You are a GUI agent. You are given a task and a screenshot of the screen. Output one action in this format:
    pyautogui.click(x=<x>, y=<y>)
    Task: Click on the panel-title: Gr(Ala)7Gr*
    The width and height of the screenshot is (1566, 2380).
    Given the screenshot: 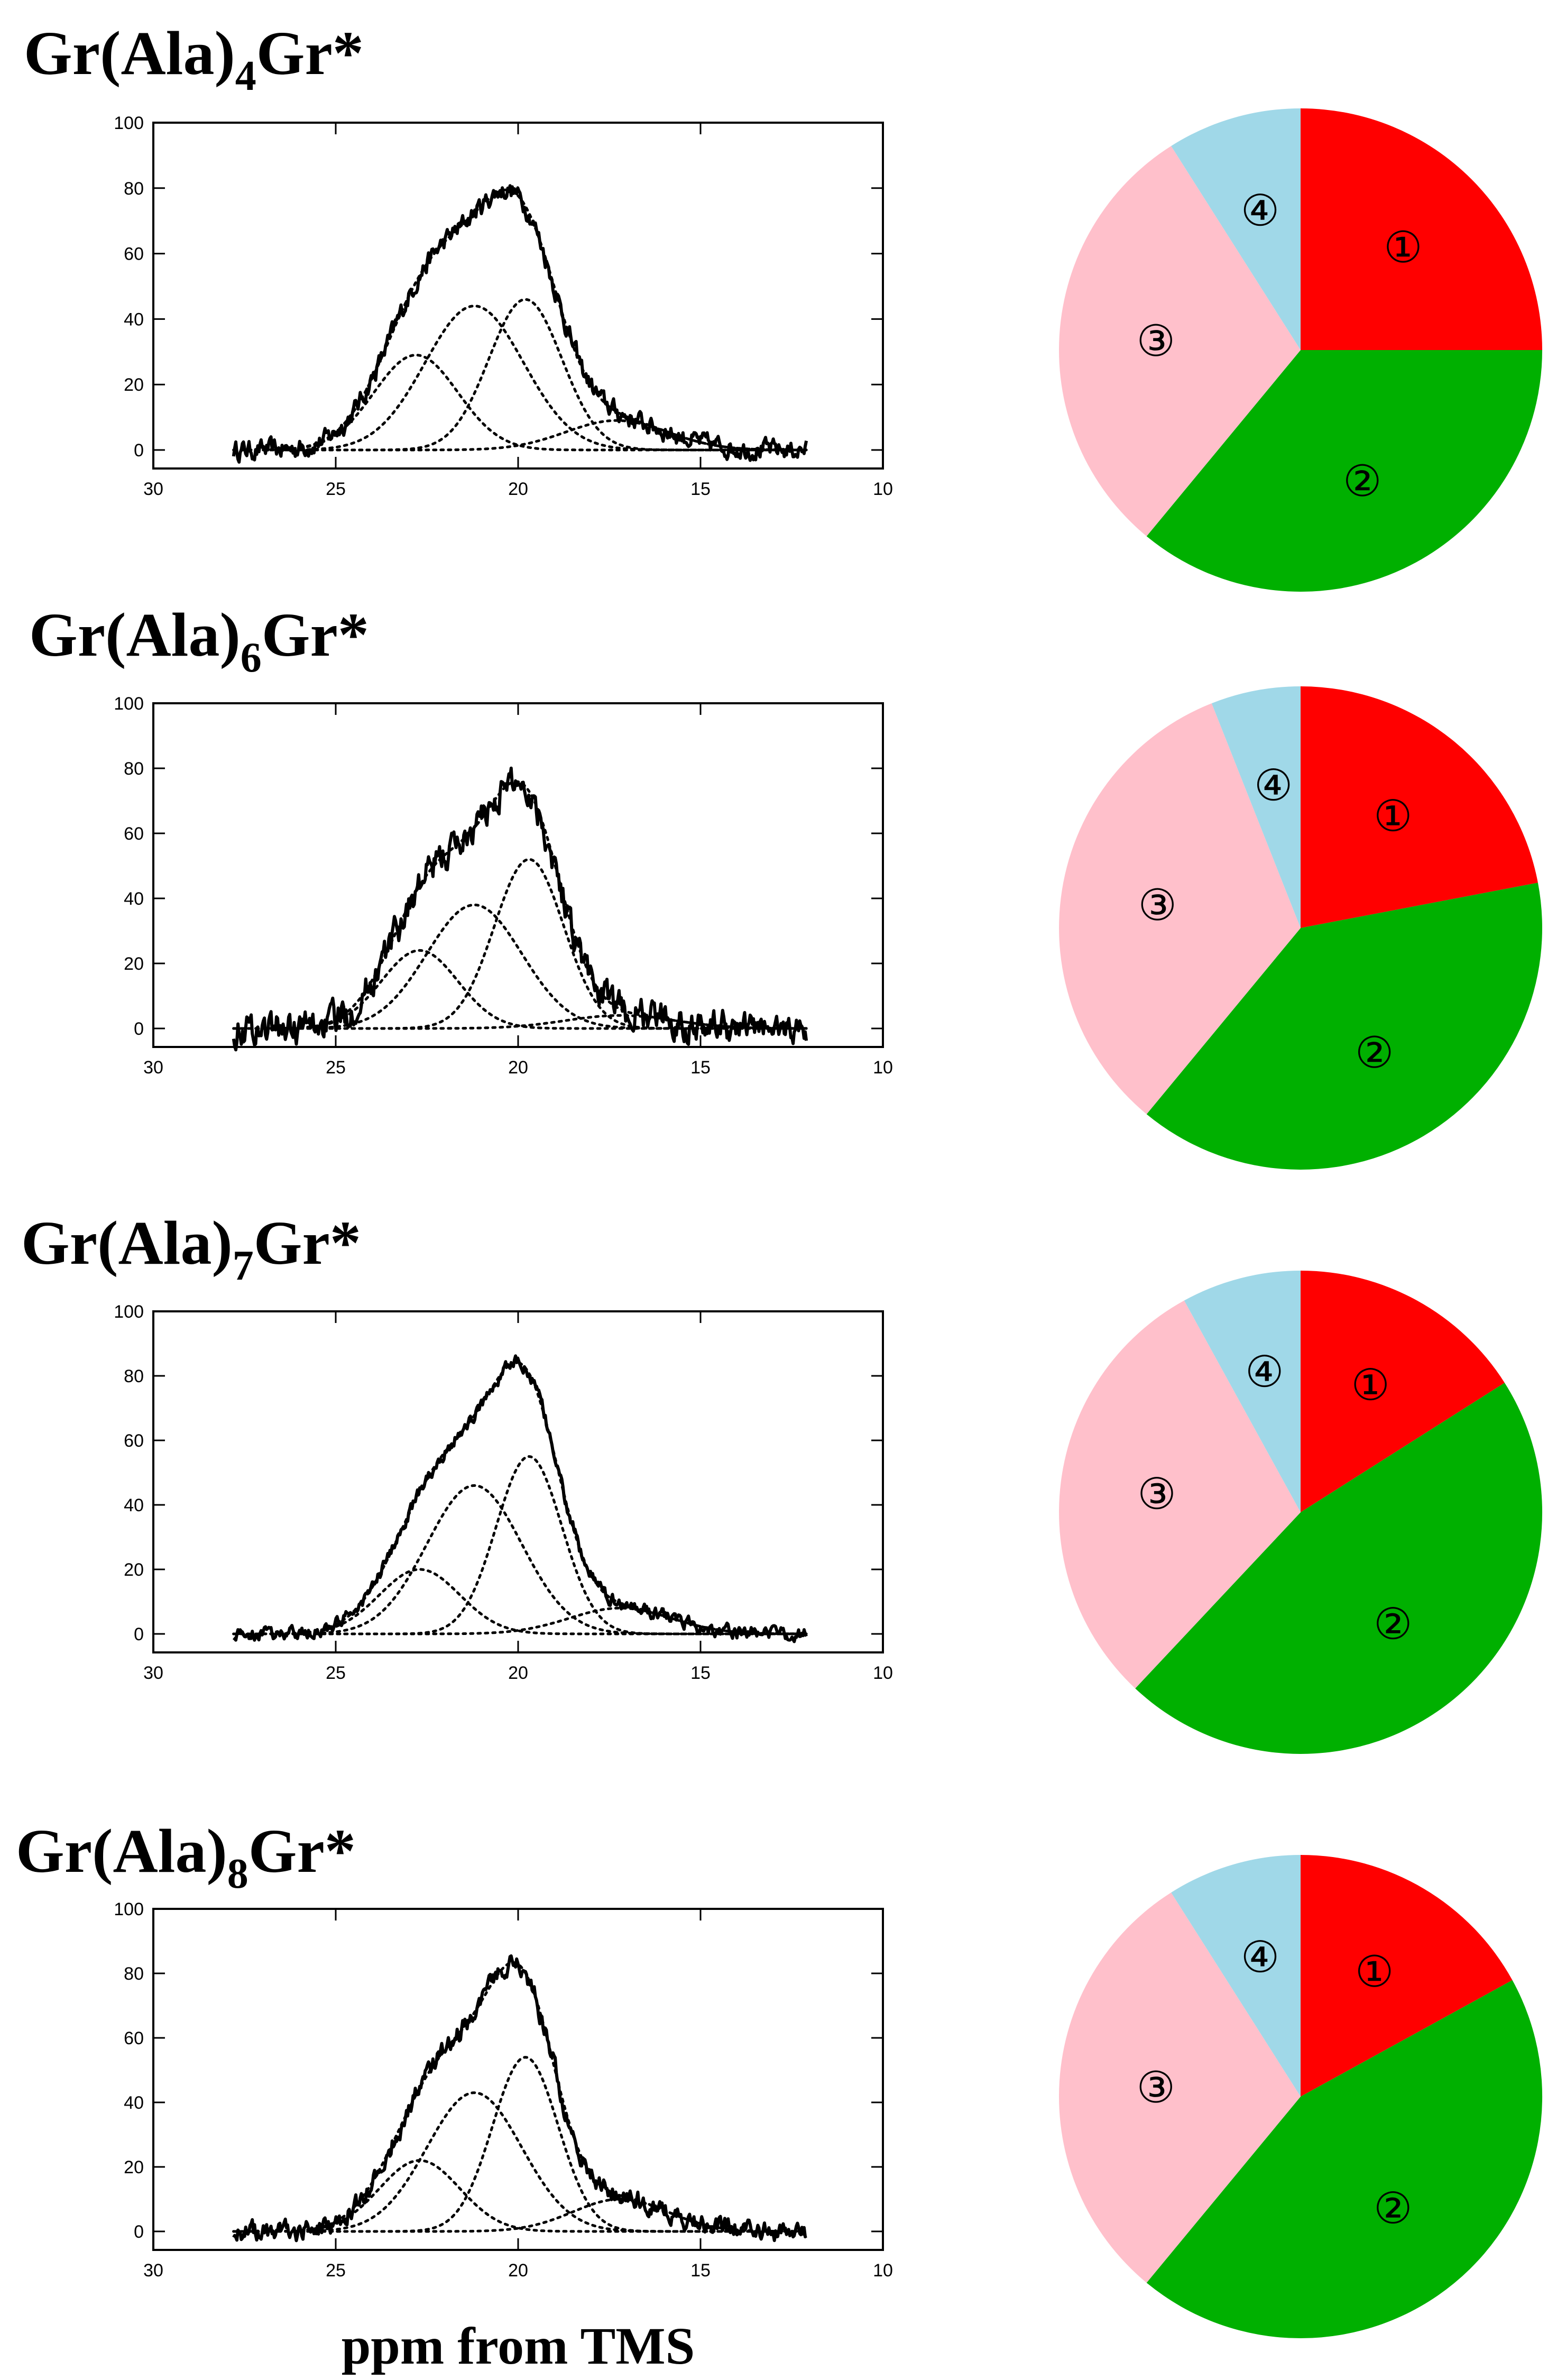 What is the action you would take?
    pyautogui.click(x=191, y=1248)
    